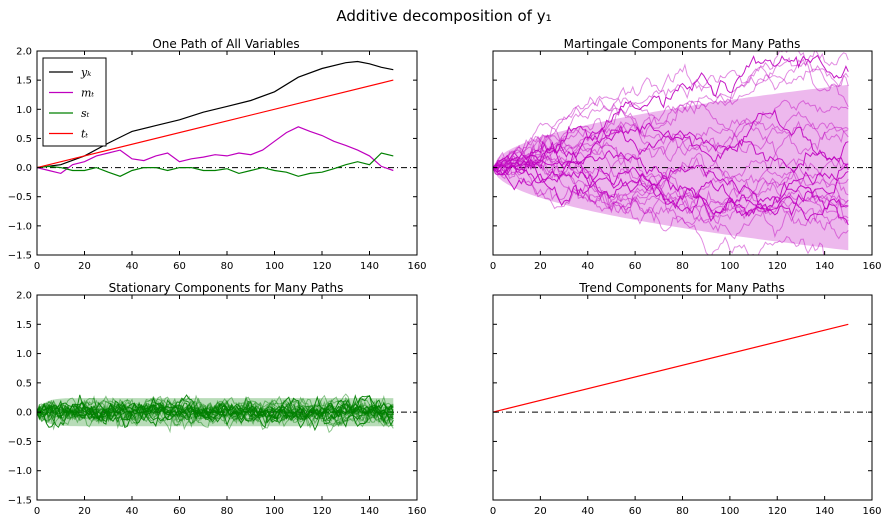 This screenshot has width=889, height=520. I want to click on panel-title: Stationary Components for Many Paths, so click(226, 288).